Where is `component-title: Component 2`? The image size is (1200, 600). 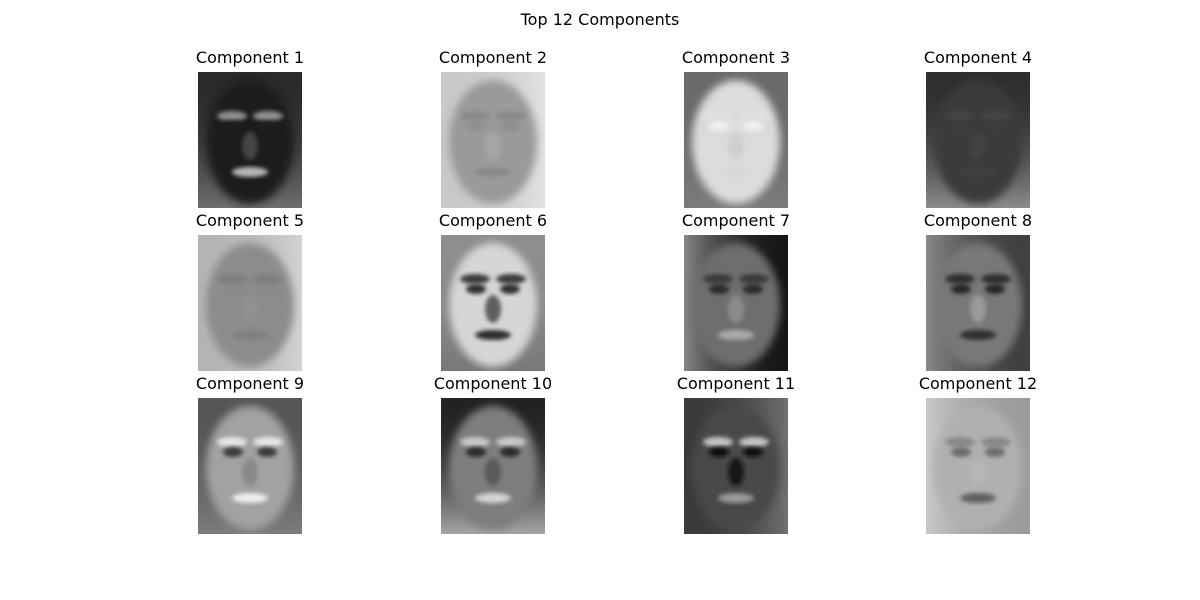 component-title: Component 2 is located at coordinates (493, 57).